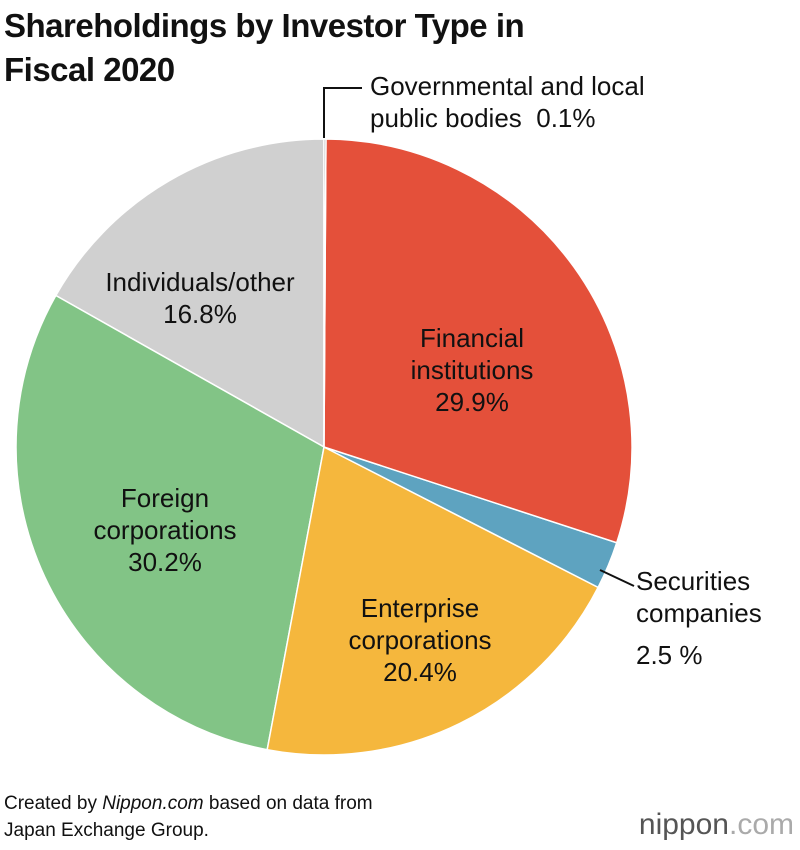  What do you see at coordinates (420, 624) in the screenshot?
I see `category-label: Enterprise corporations` at bounding box center [420, 624].